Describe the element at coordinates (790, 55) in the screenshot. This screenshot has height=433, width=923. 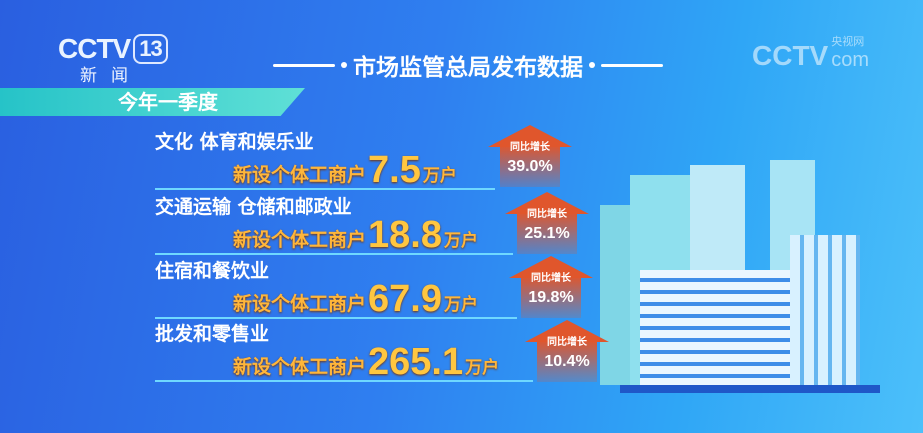
I see `watermark-text: CCTV` at that location.